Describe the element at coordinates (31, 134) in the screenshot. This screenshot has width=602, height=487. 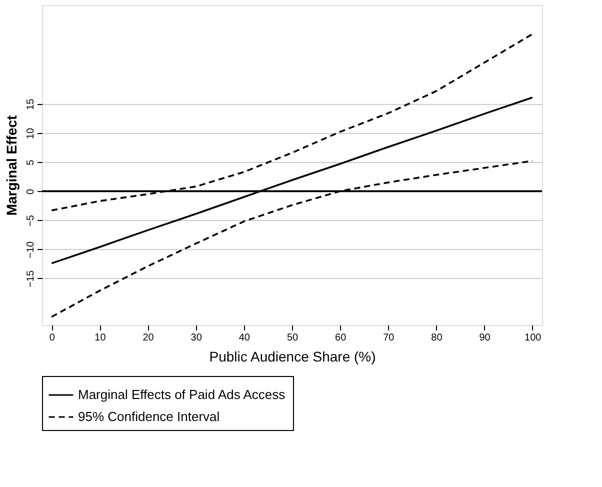
I see `y-tick-label: 10` at that location.